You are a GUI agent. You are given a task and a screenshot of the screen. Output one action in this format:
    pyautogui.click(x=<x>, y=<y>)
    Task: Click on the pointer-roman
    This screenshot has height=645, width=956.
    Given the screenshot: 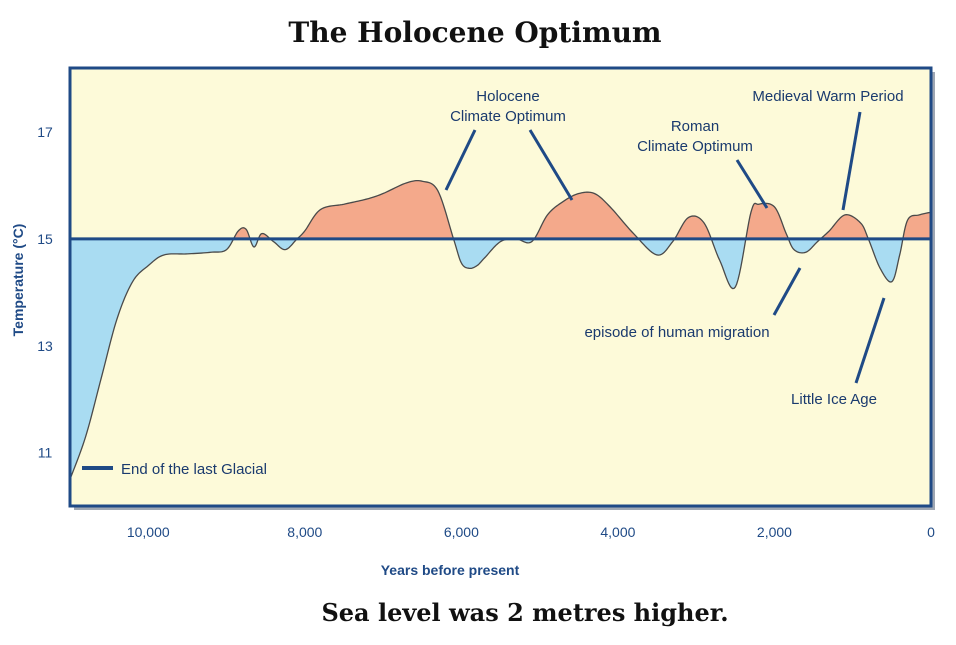 What is the action you would take?
    pyautogui.click(x=752, y=184)
    